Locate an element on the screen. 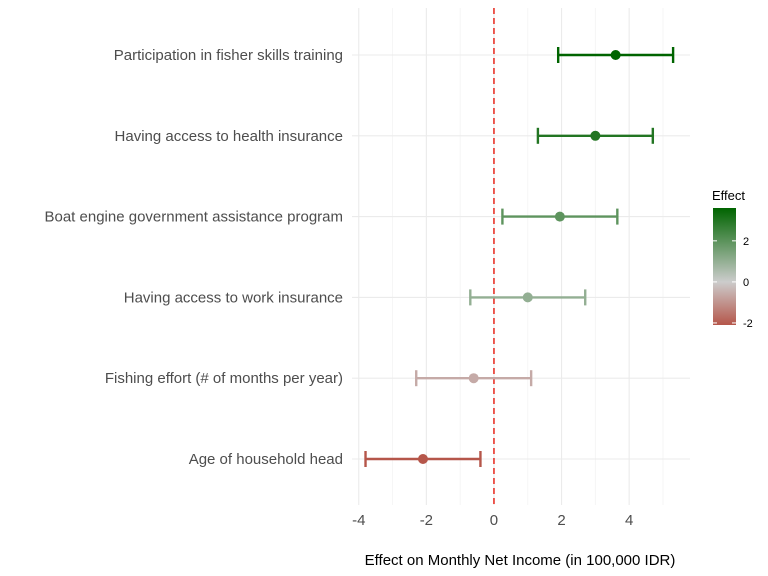  category-label: Participation in fisher skills training is located at coordinates (228, 55).